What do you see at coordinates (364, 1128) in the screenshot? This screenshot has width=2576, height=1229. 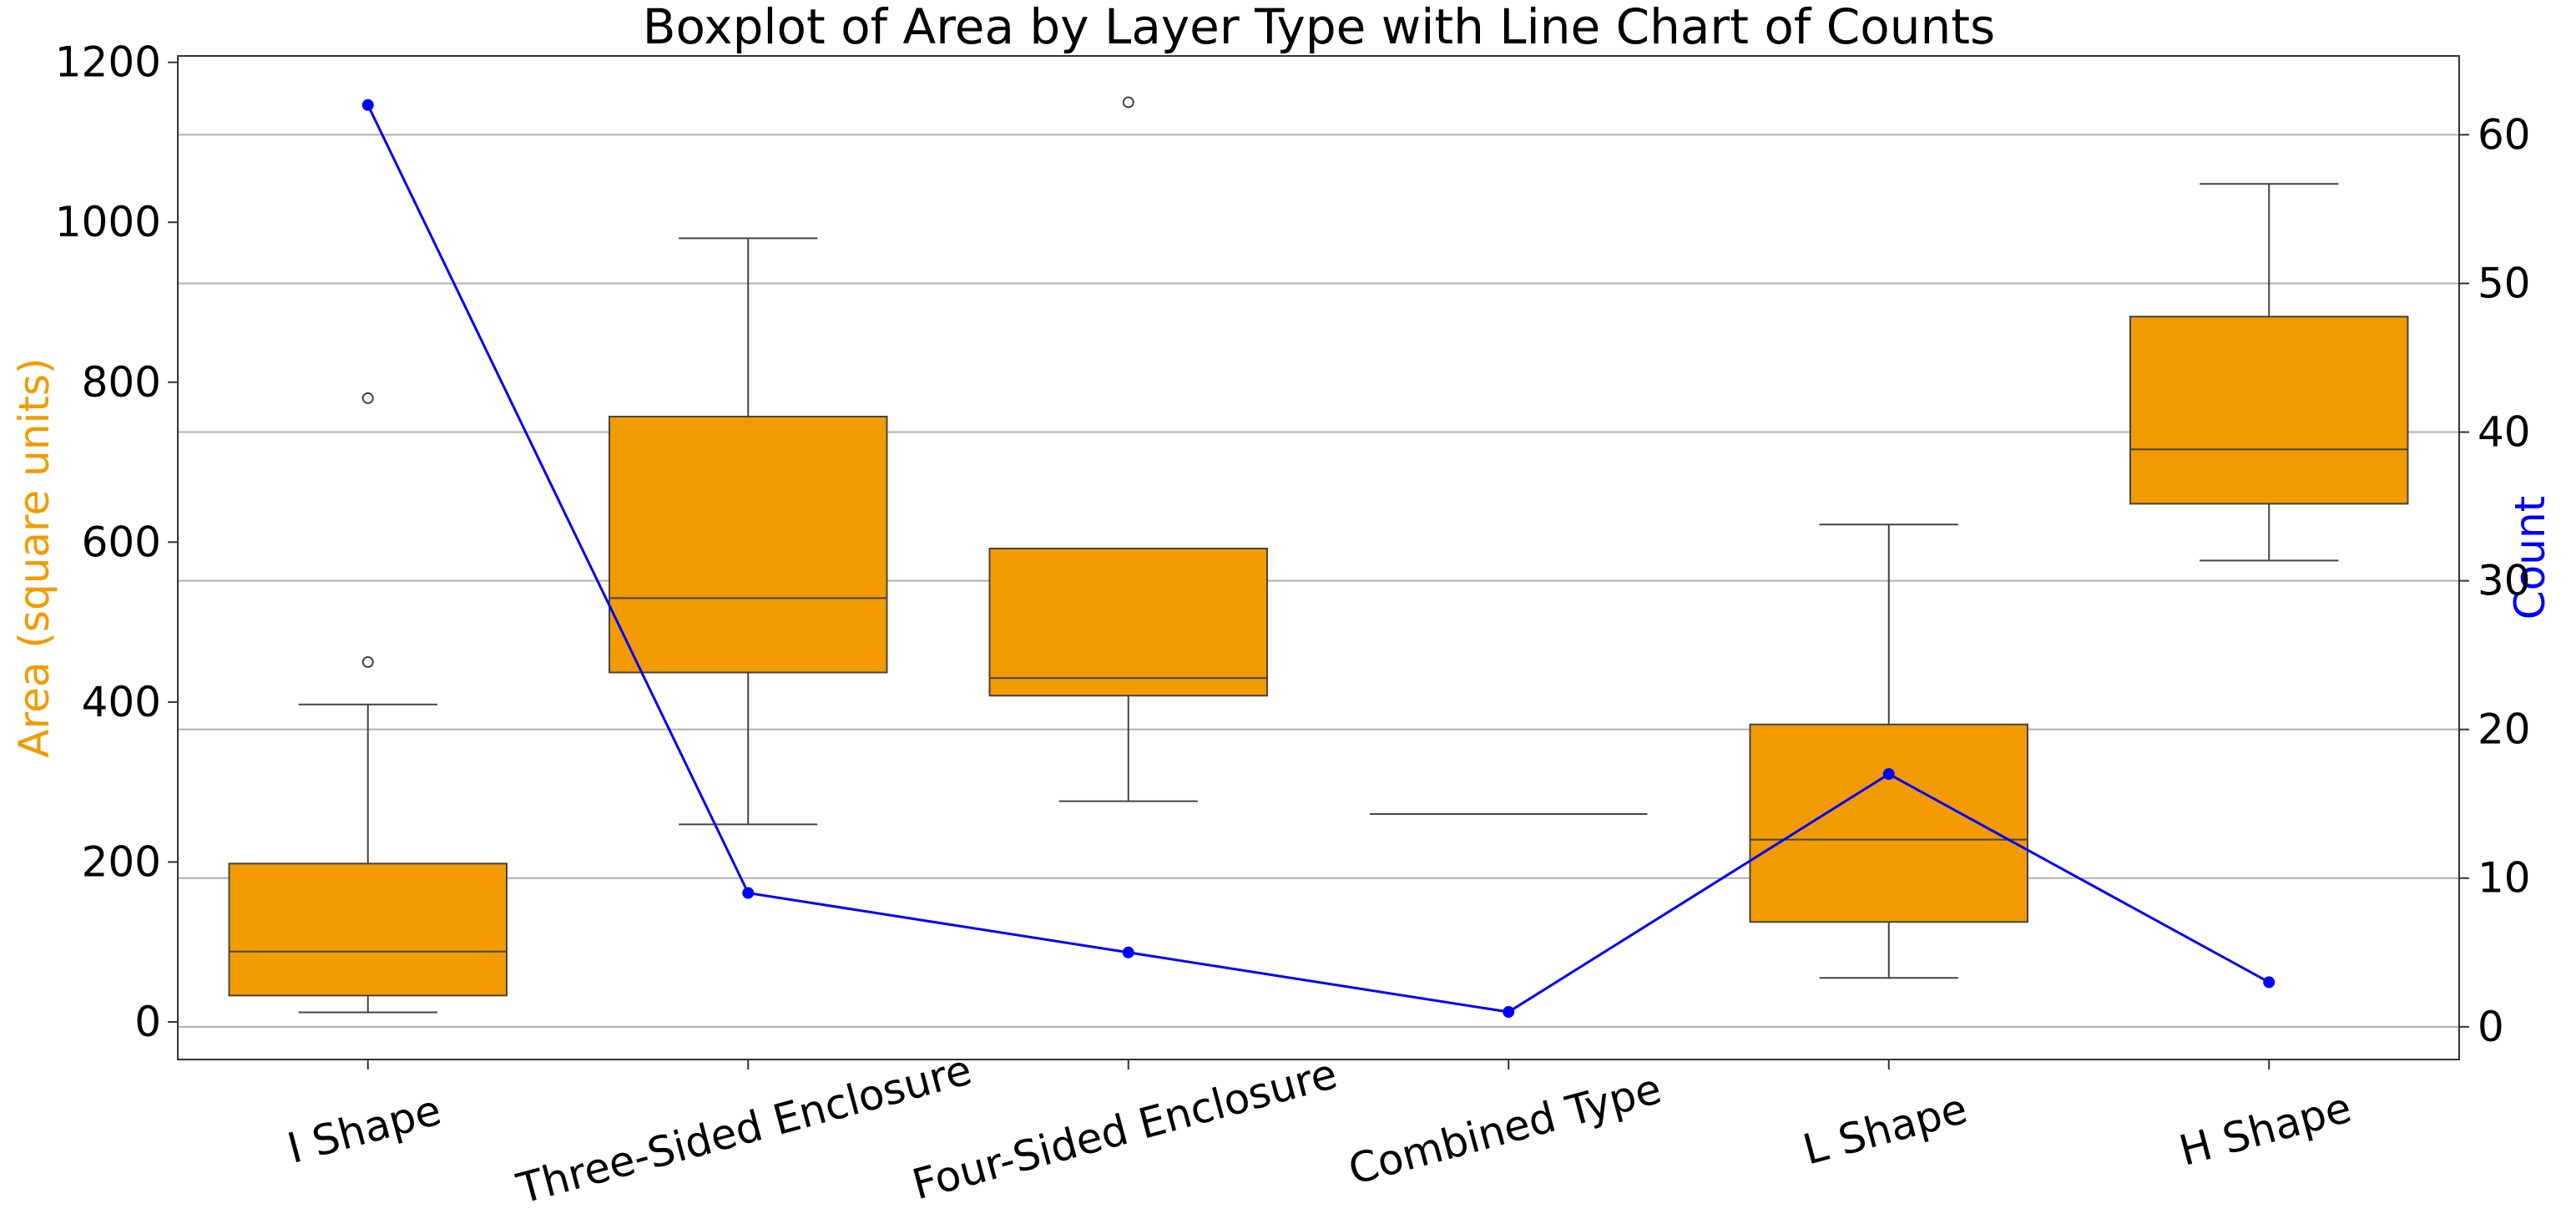 I see `x-tick-label: I Shape` at bounding box center [364, 1128].